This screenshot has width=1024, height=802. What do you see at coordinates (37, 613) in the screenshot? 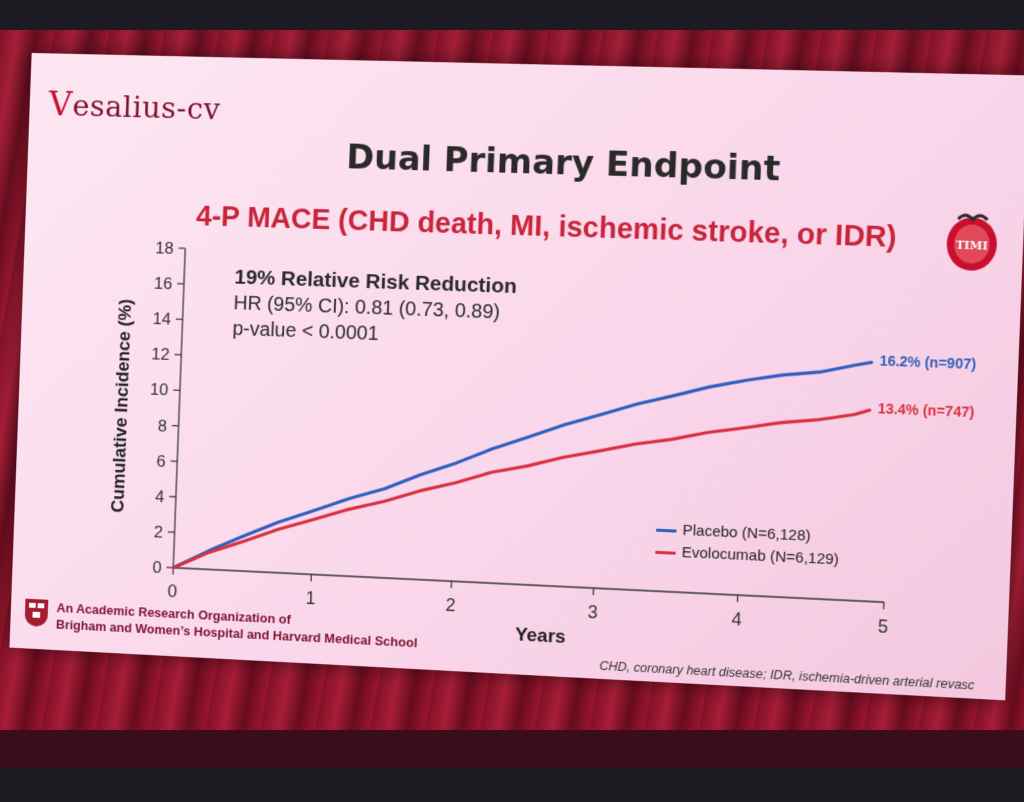
I see `harvard-shield-icon` at bounding box center [37, 613].